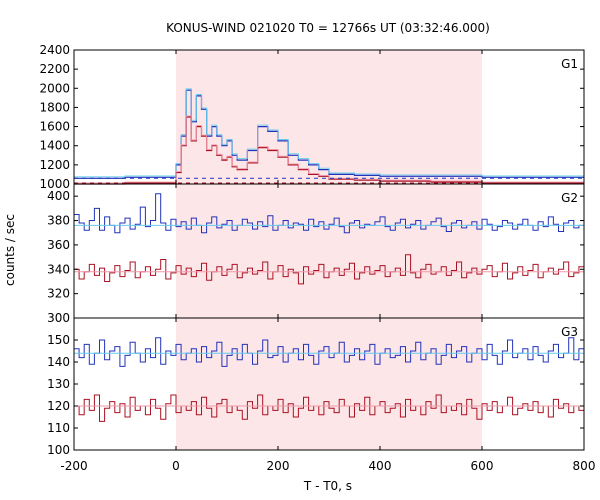 The image size is (600, 500). I want to click on panel-G2-ytick-label: 380, so click(58, 221).